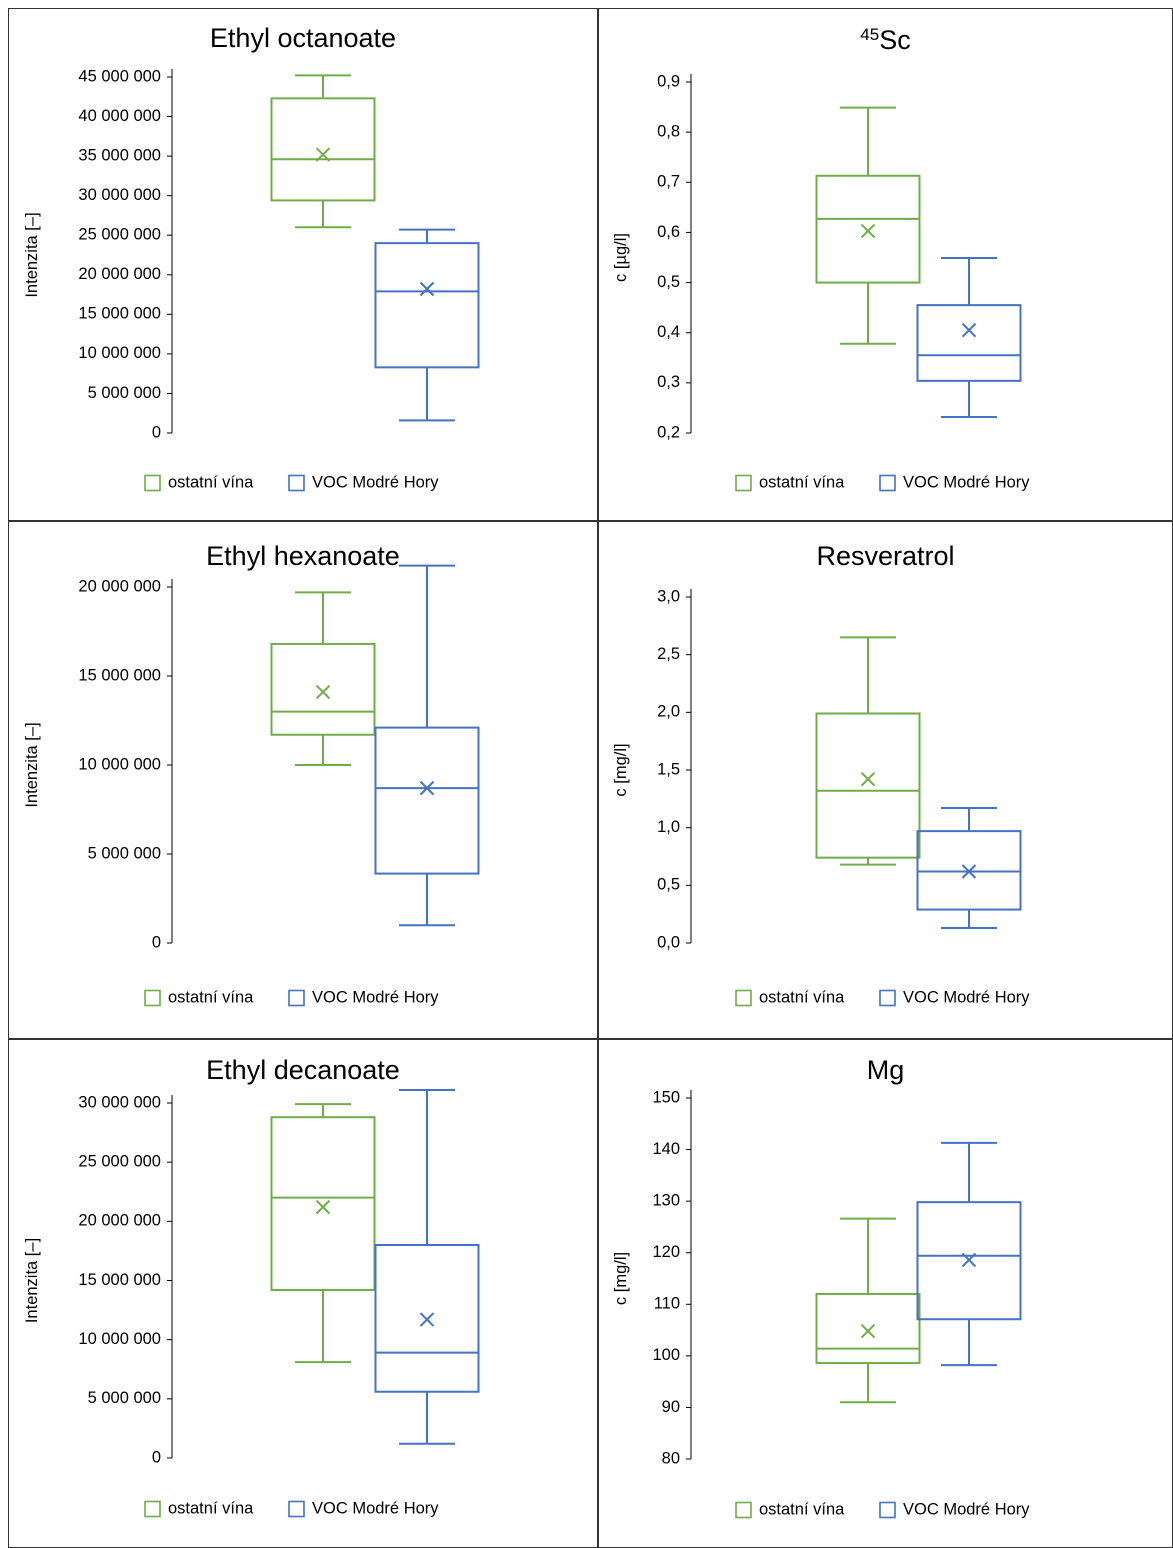 Image resolution: width=1173 pixels, height=1548 pixels. What do you see at coordinates (668, 432) in the screenshot?
I see `y-tick-label: 0,2` at bounding box center [668, 432].